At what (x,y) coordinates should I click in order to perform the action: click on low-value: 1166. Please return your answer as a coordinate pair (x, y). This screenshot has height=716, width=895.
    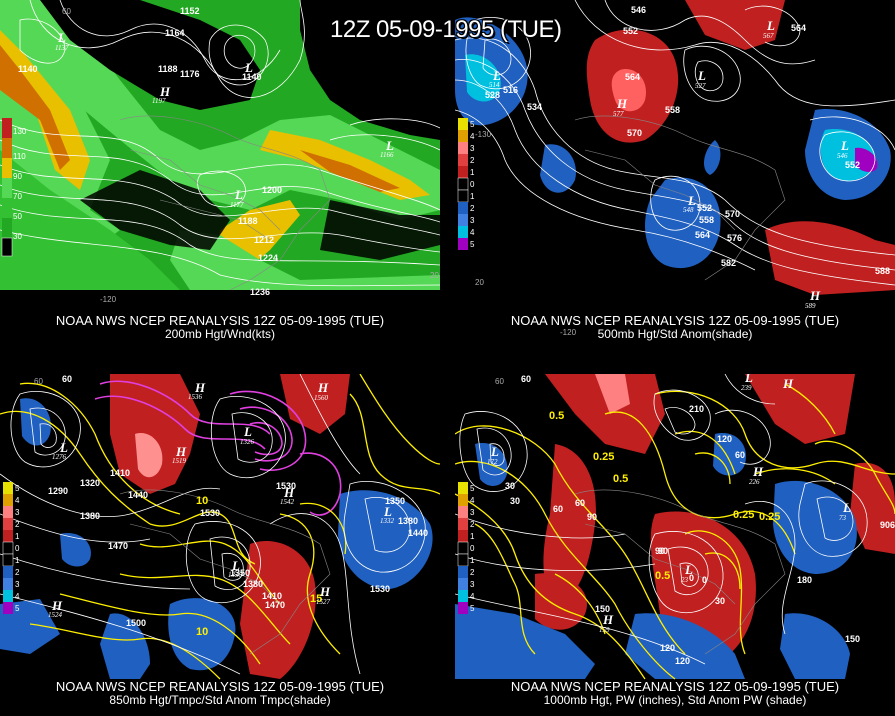
    Looking at the image, I should click on (387, 155).